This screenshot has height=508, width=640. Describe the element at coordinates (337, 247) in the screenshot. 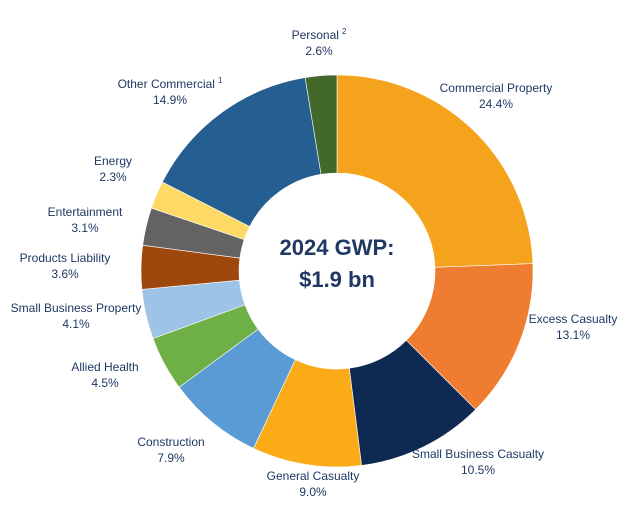

I see `center-label-line1: 2024 GWP:` at that location.